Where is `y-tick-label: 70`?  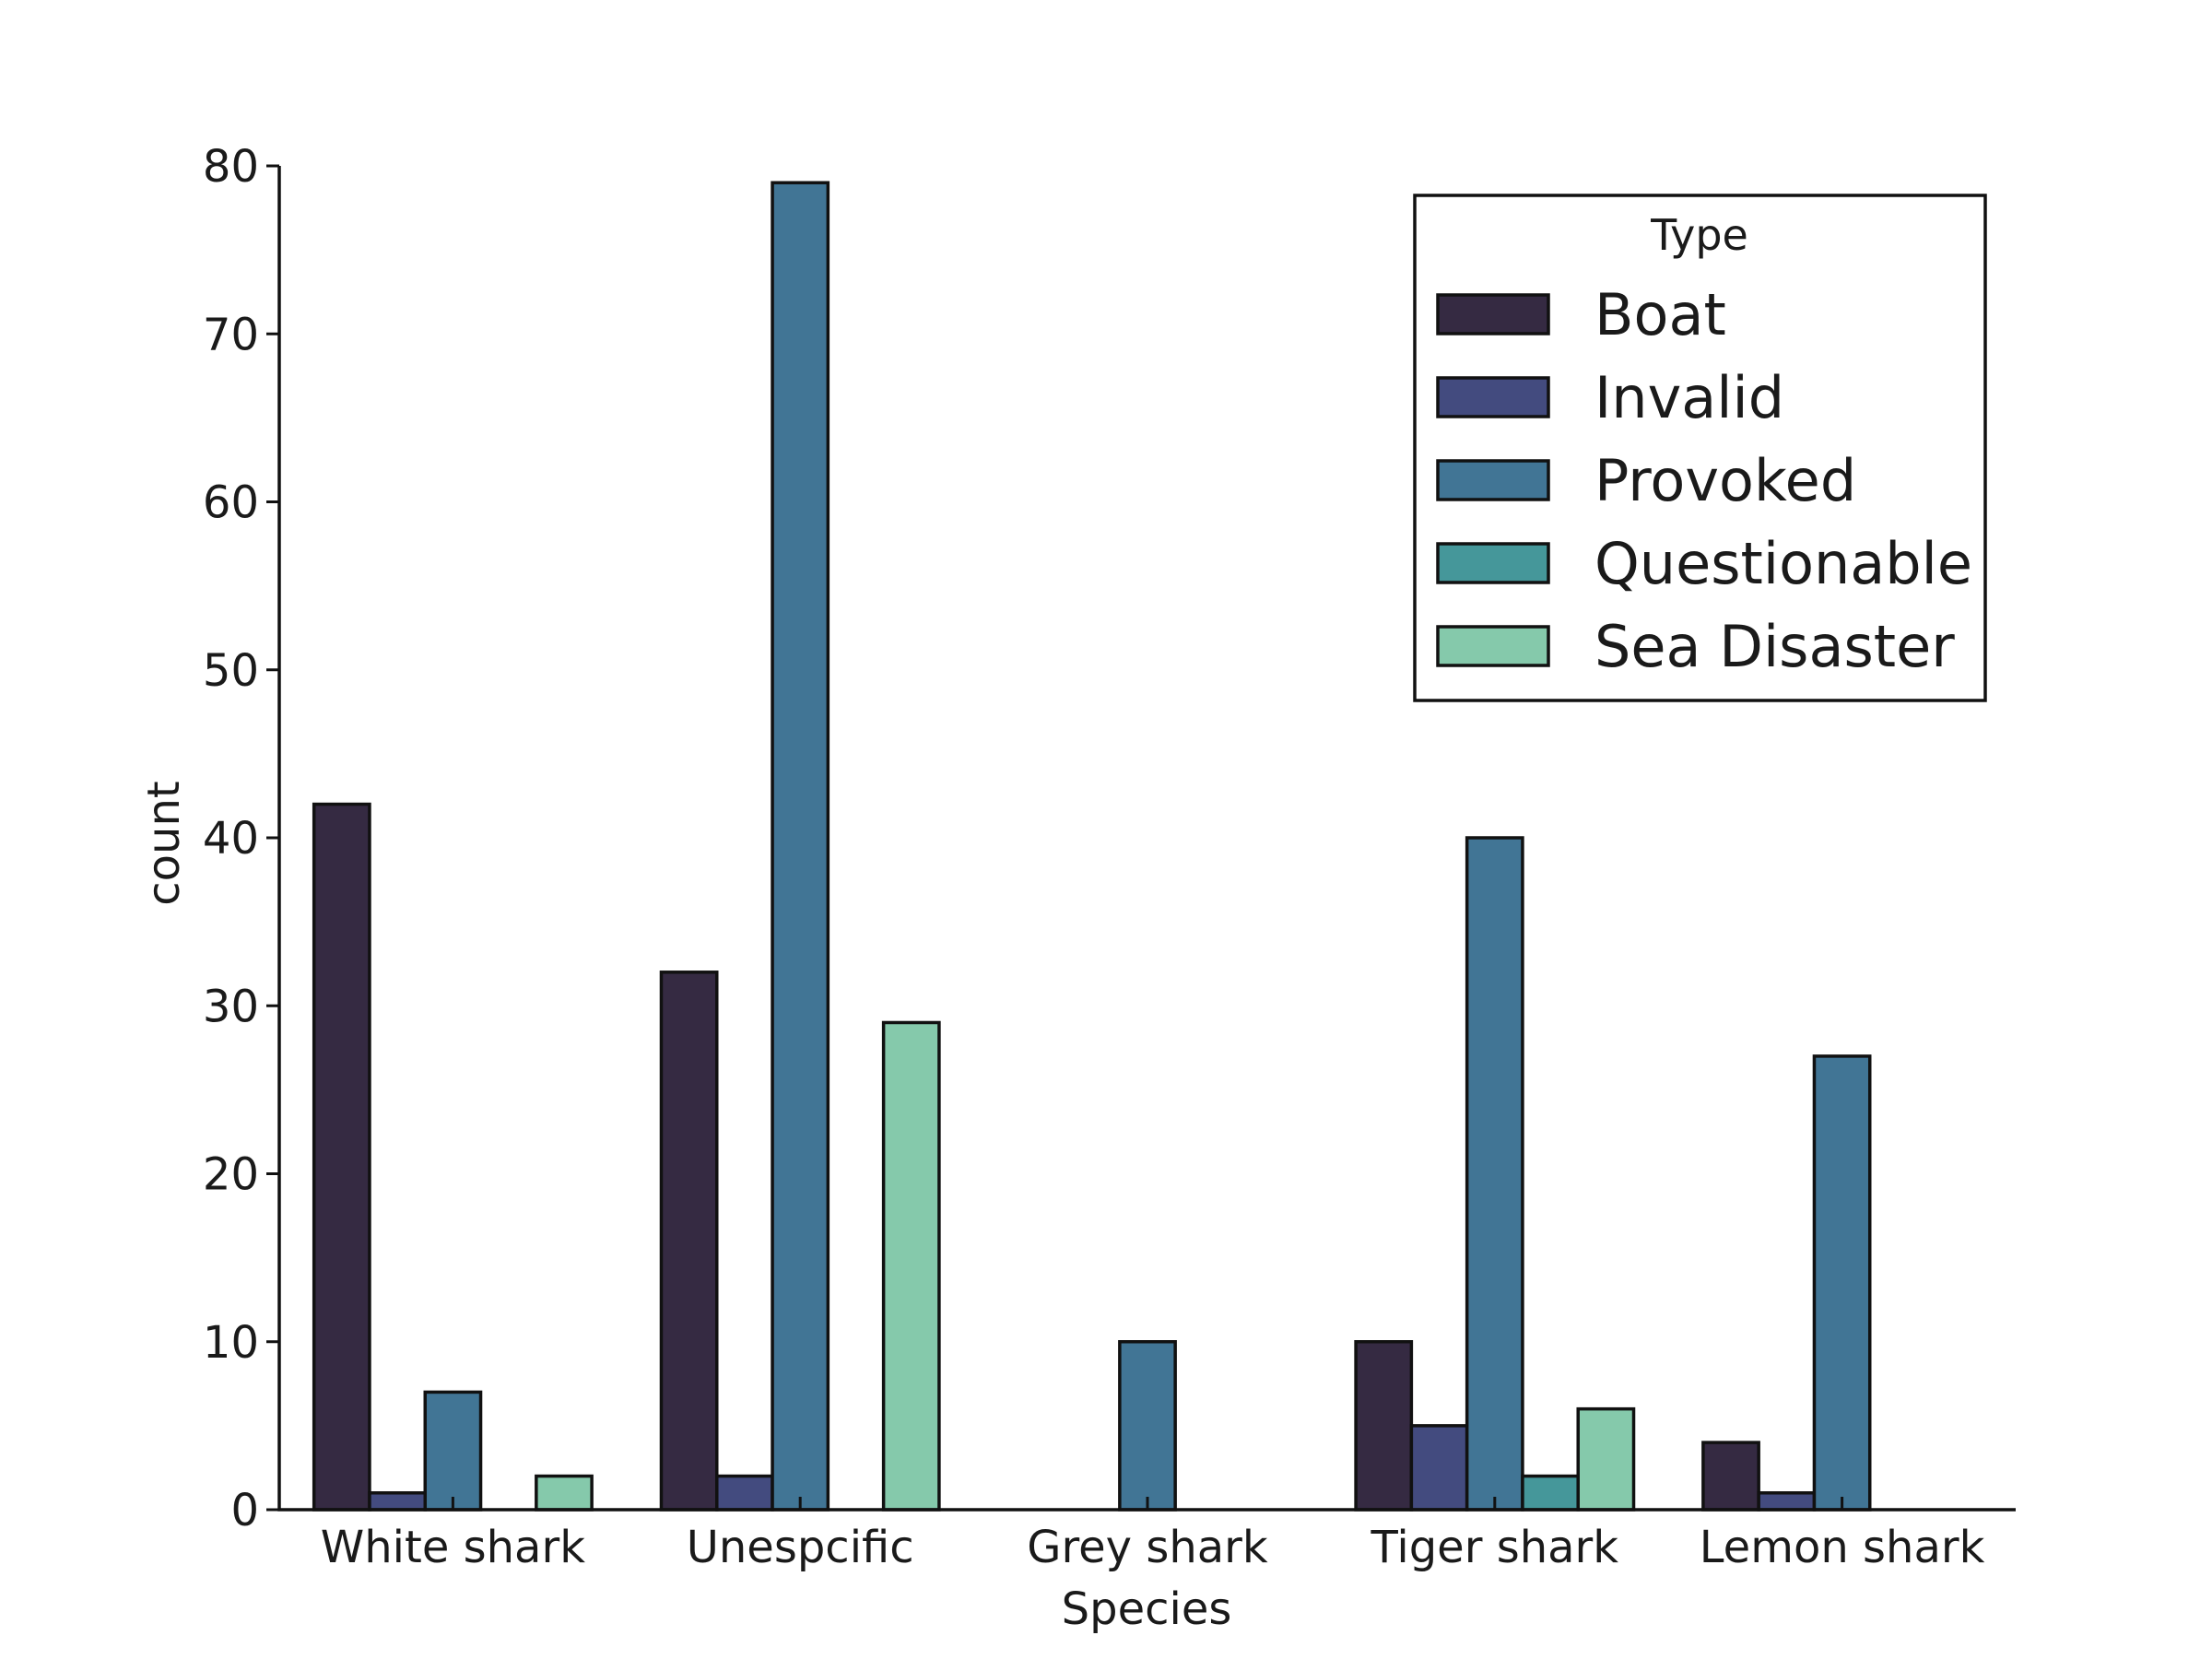
y-tick-label: 70 is located at coordinates (231, 334).